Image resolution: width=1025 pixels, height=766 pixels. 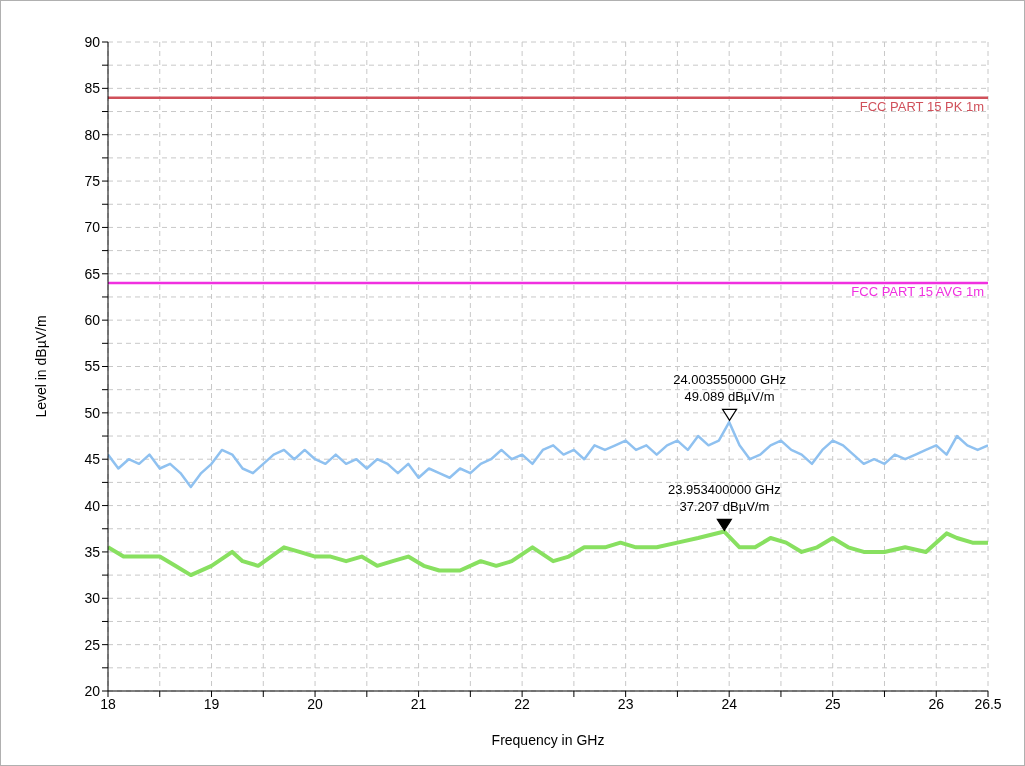 I want to click on y-tick-label: 20, so click(x=92, y=690).